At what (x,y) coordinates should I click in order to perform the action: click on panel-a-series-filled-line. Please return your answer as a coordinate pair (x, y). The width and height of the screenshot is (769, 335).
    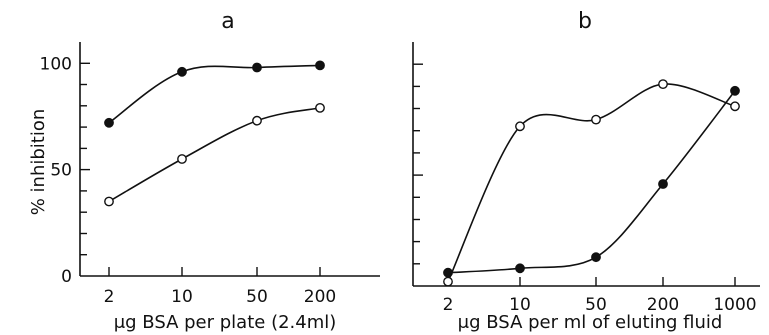
    Looking at the image, I should click on (214, 94).